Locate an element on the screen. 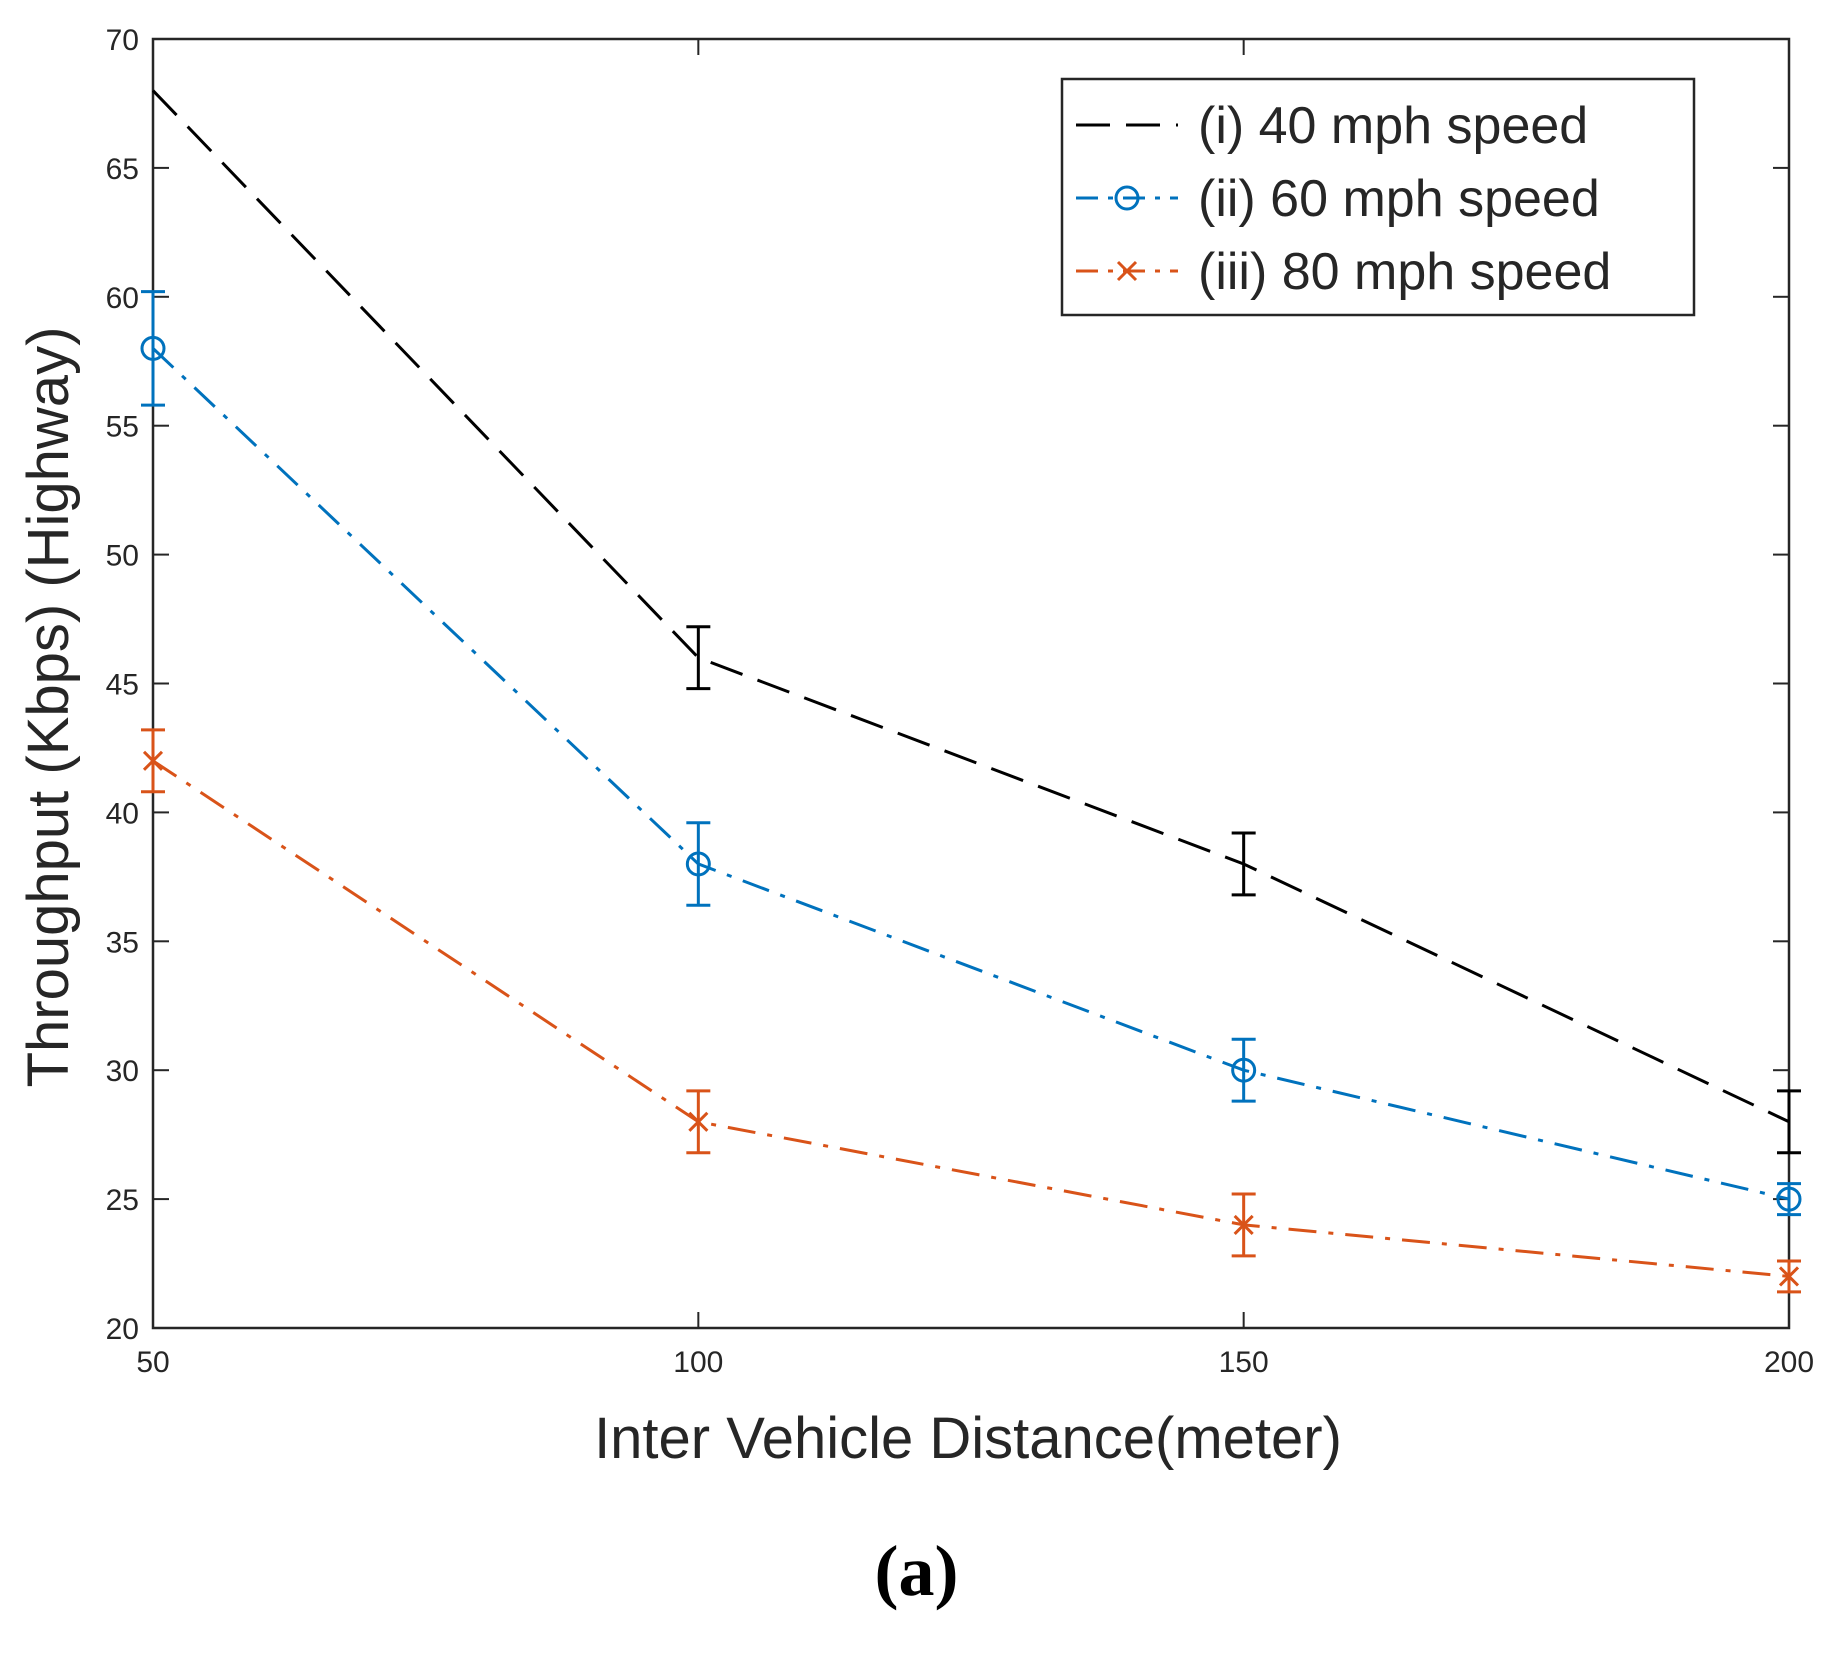 Image resolution: width=1833 pixels, height=1667 pixels. y-tick-label: 40 is located at coordinates (122, 813).